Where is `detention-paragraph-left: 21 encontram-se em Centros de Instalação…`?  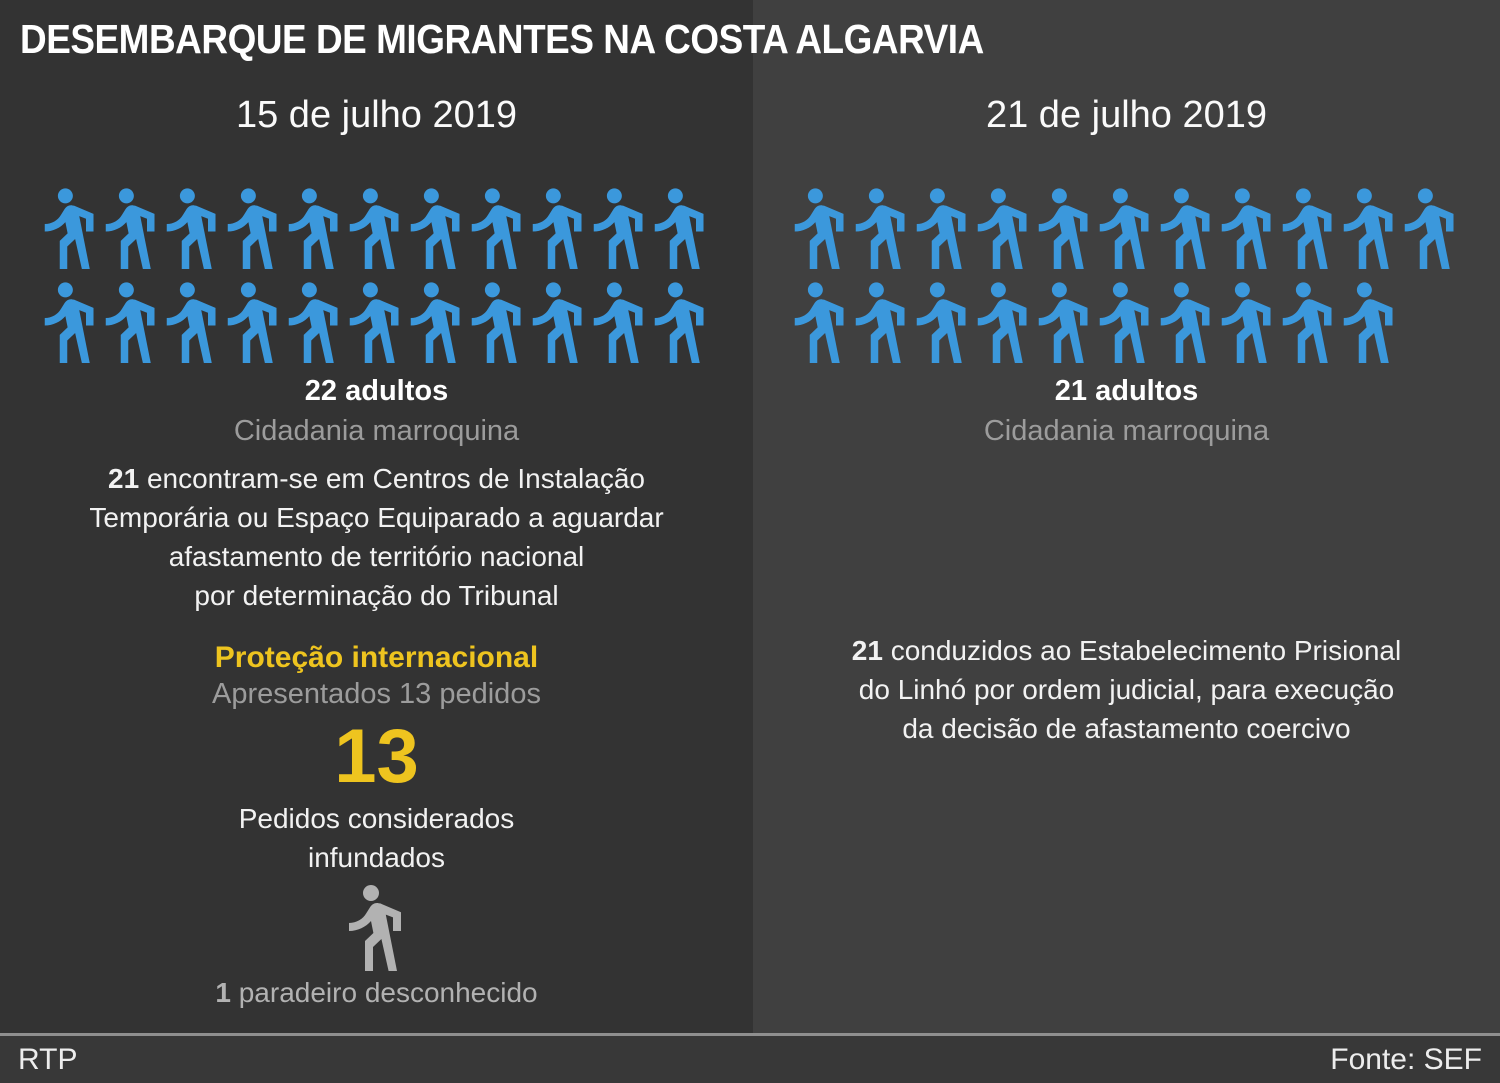
detention-paragraph-left: 21 encontram-se em Centros de Instalação… is located at coordinates (376, 537).